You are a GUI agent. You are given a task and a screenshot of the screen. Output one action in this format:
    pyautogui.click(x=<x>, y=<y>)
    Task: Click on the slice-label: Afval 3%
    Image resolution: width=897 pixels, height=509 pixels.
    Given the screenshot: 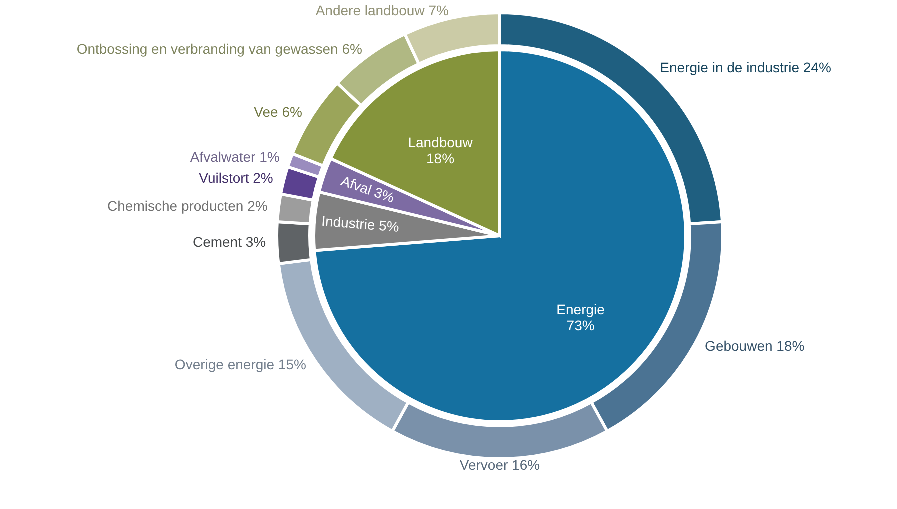 What is the action you would take?
    pyautogui.click(x=368, y=189)
    